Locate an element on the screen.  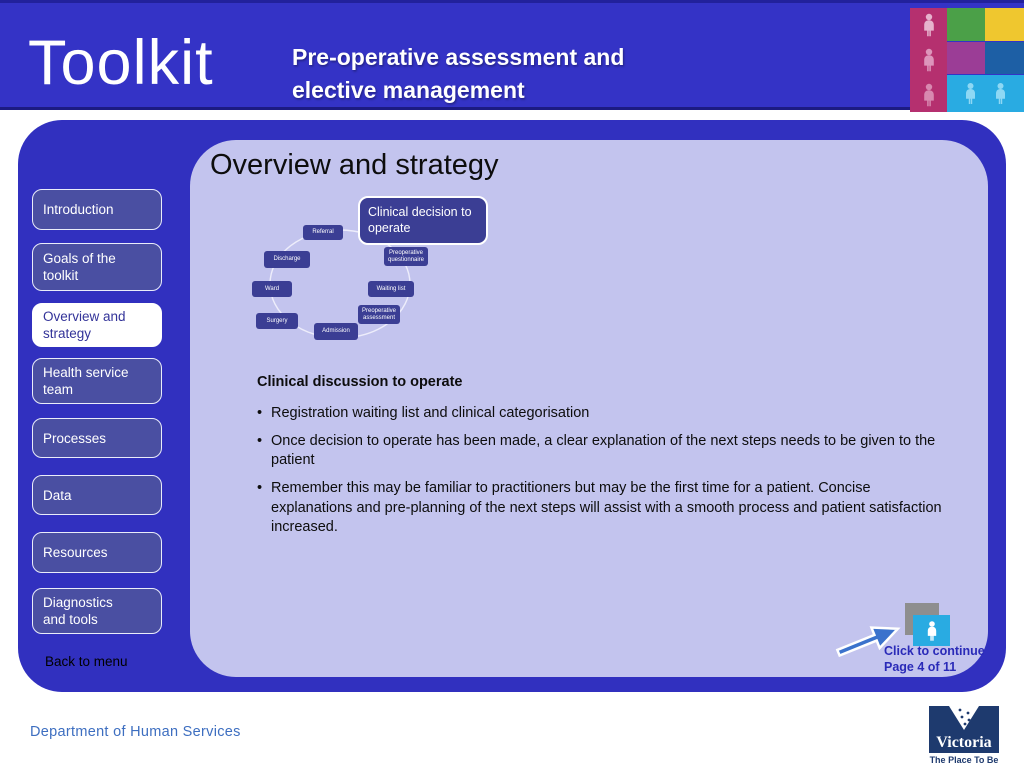
logo-cell-blue is located at coordinates (1004, 58).